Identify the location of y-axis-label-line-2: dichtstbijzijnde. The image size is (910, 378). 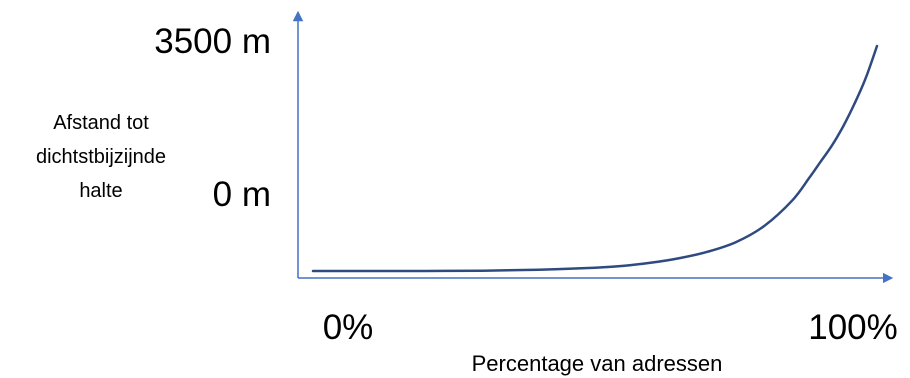
(101, 157).